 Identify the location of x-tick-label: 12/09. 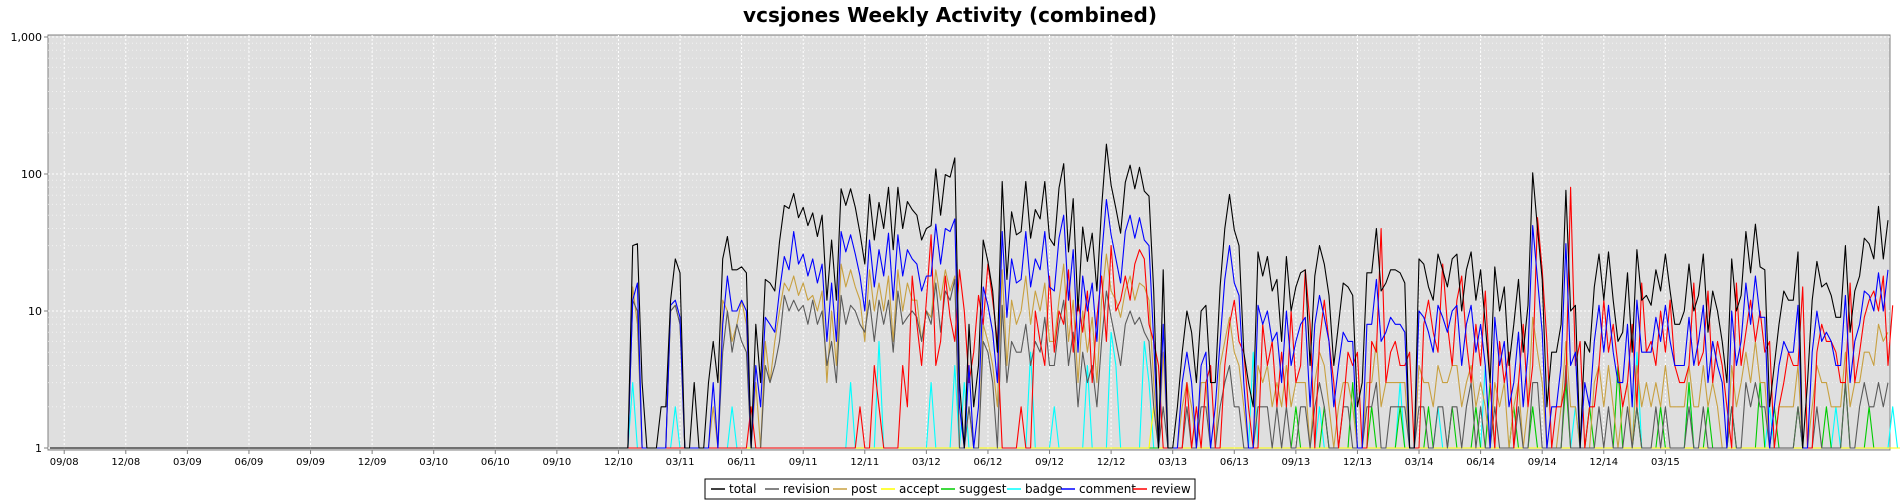
(372, 462).